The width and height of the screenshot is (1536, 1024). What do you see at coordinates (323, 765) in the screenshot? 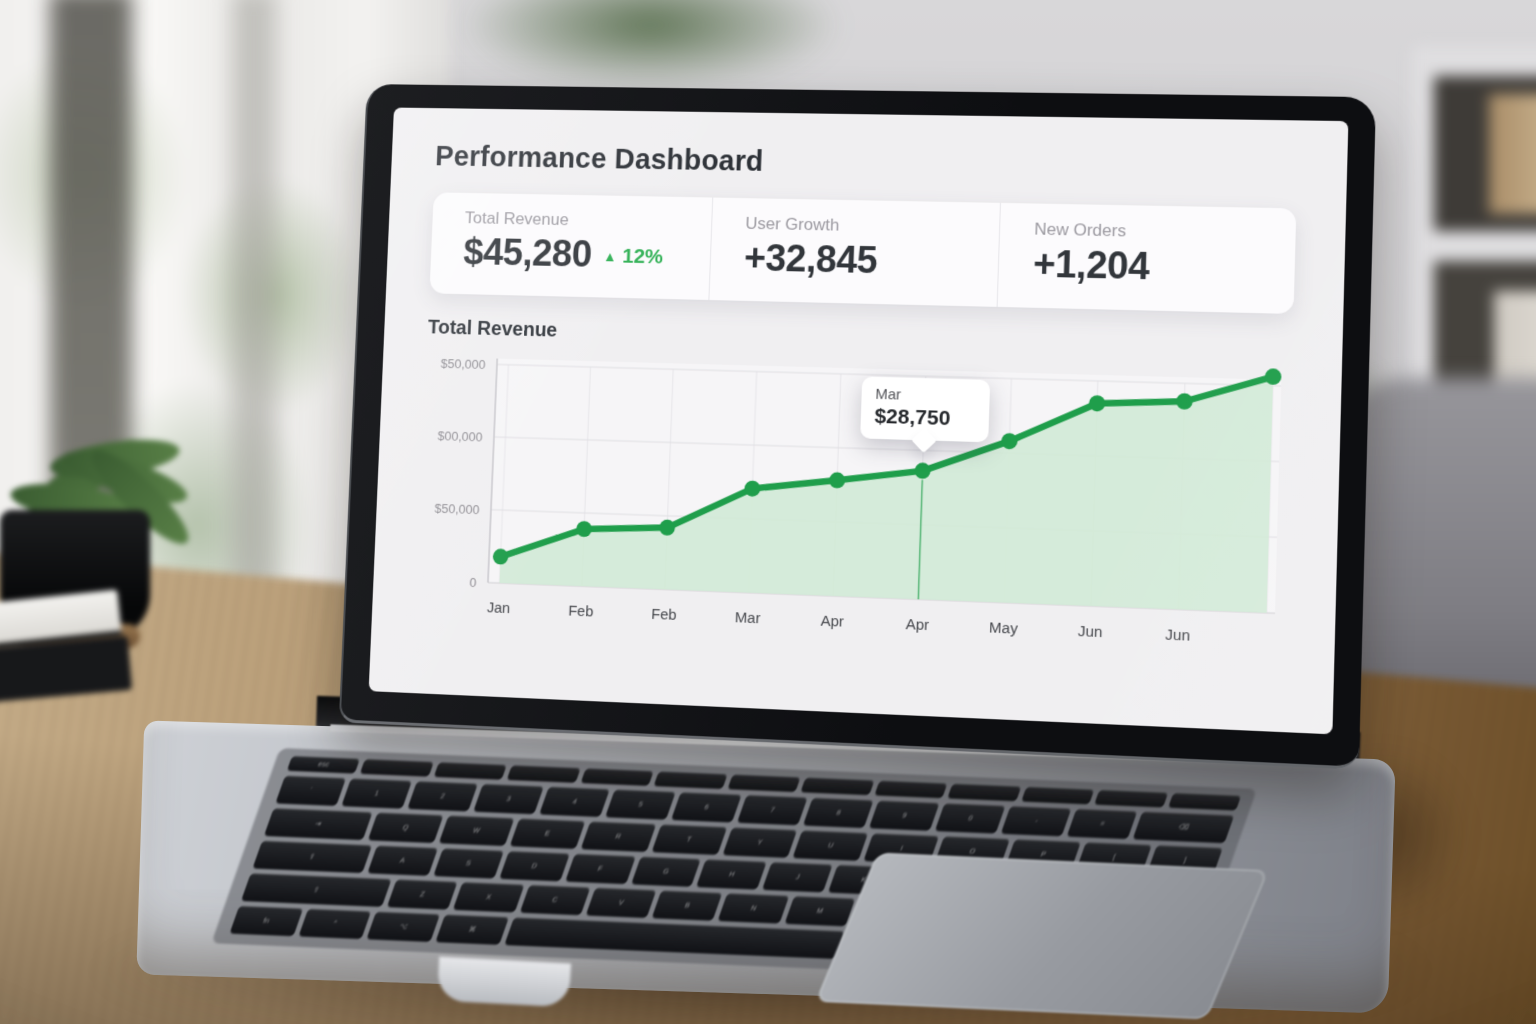
I see `keyboard-key: esc` at bounding box center [323, 765].